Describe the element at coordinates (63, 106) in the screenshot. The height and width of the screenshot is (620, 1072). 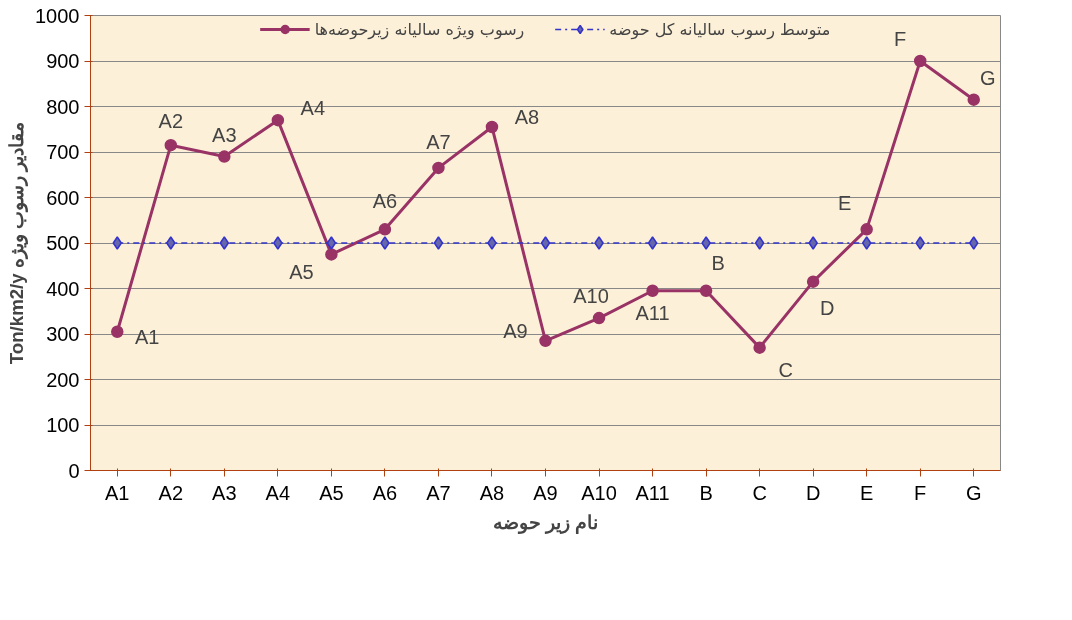
I see `y-tick-label: 800` at that location.